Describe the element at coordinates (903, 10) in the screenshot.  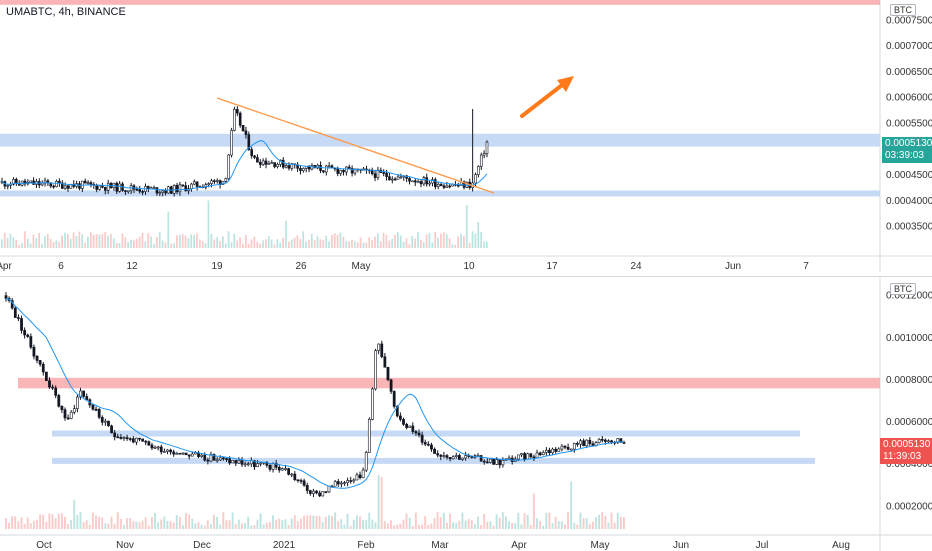
I see `currency-label-top: BTC` at that location.